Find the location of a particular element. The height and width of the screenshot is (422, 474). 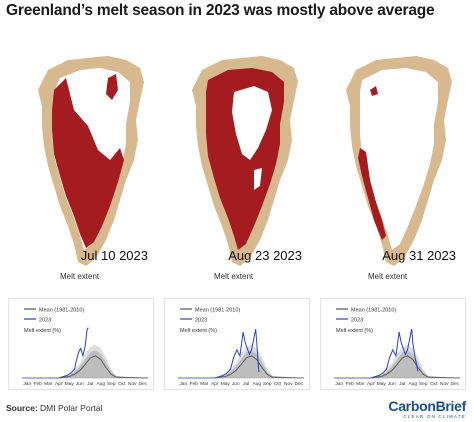

map-date: Aug 23 2023 is located at coordinates (265, 255).